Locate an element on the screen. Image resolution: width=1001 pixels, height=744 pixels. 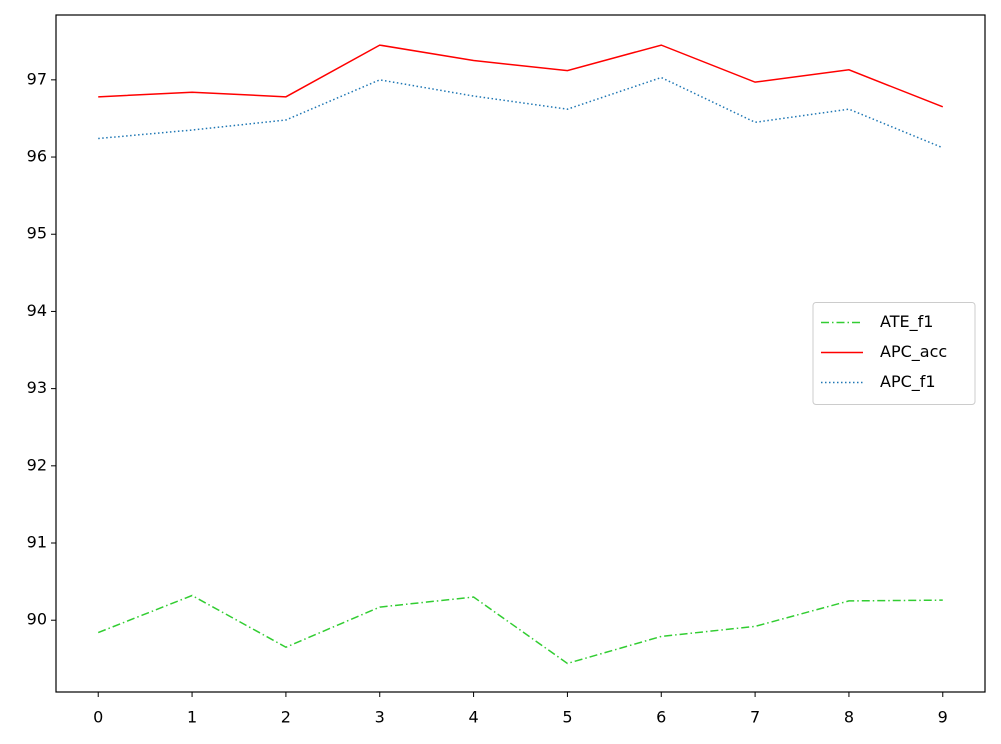
x-tick-label: 8 is located at coordinates (849, 717).